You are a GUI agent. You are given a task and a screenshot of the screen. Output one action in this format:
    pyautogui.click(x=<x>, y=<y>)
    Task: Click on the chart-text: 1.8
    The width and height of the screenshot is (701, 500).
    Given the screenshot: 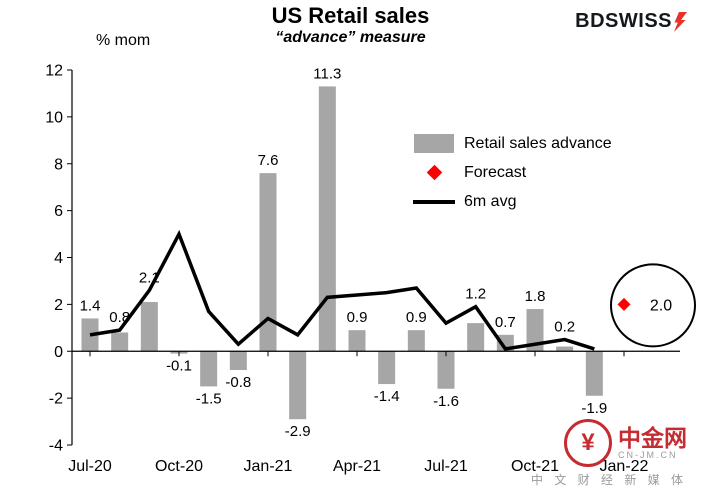 What is the action you would take?
    pyautogui.click(x=535, y=296)
    